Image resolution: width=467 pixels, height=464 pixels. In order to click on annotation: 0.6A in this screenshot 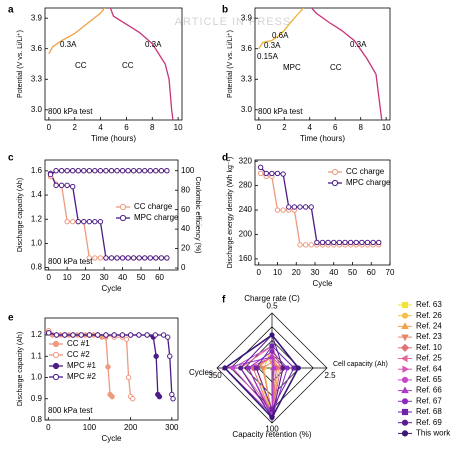, I will do `click(280, 35)`.